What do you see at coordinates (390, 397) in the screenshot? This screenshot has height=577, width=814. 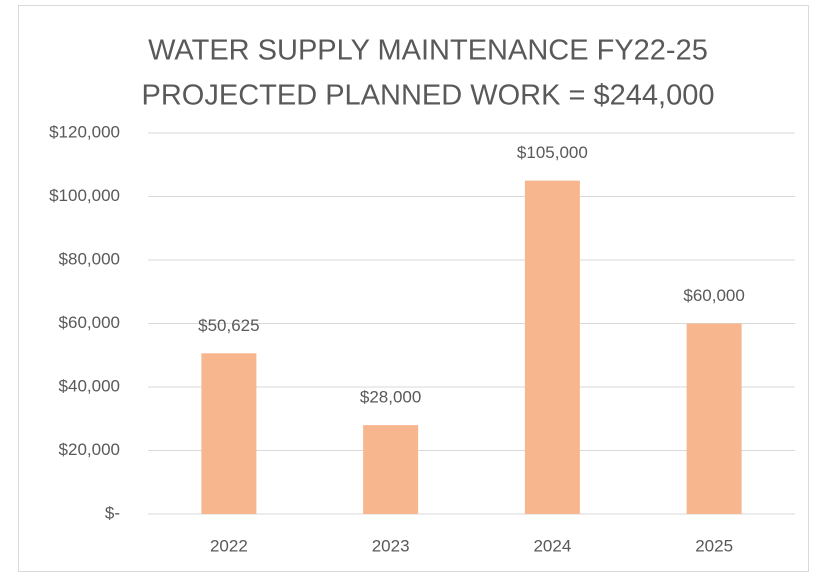 I see `data-label: $28,000` at bounding box center [390, 397].